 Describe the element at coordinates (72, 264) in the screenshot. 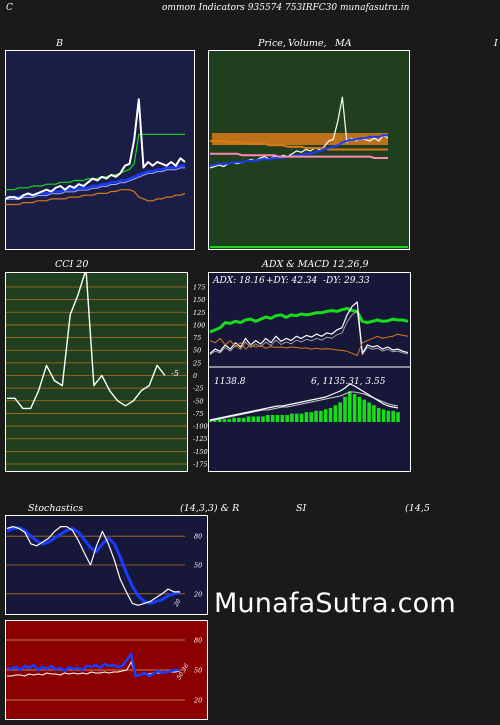

I see `cci-title: CCI 20` at that location.